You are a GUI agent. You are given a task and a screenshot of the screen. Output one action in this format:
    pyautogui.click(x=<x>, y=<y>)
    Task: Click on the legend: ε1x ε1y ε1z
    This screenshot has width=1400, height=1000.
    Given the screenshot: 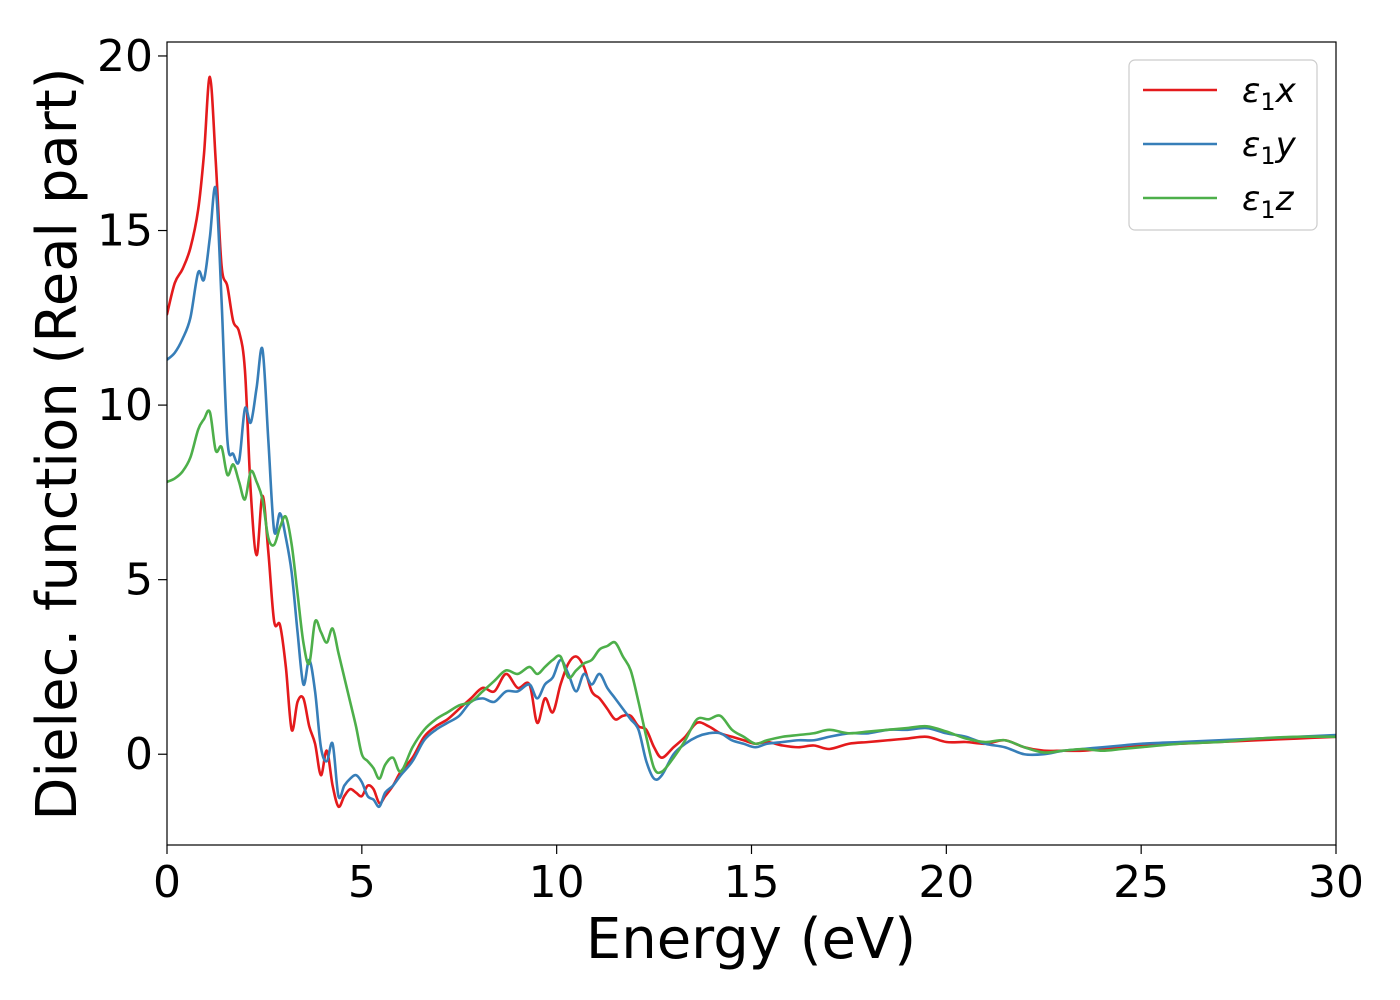 What is the action you would take?
    pyautogui.click(x=1223, y=145)
    